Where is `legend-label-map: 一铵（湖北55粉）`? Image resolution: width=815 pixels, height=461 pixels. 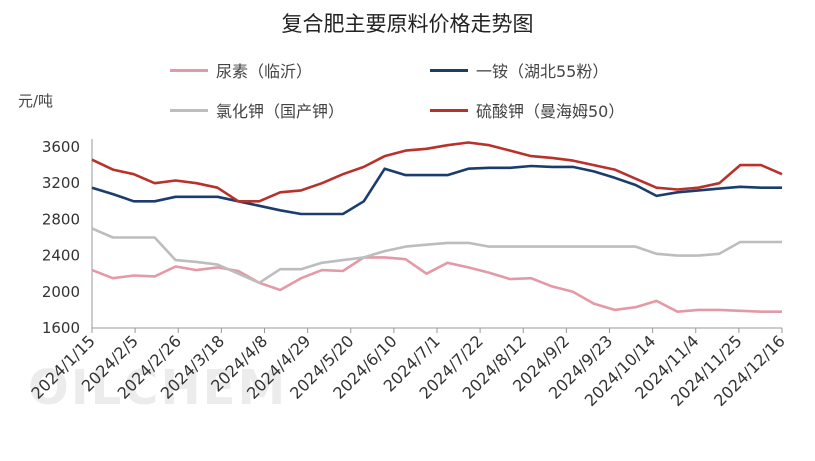 legend-label-map: 一铵（湖北55粉） is located at coordinates (542, 71).